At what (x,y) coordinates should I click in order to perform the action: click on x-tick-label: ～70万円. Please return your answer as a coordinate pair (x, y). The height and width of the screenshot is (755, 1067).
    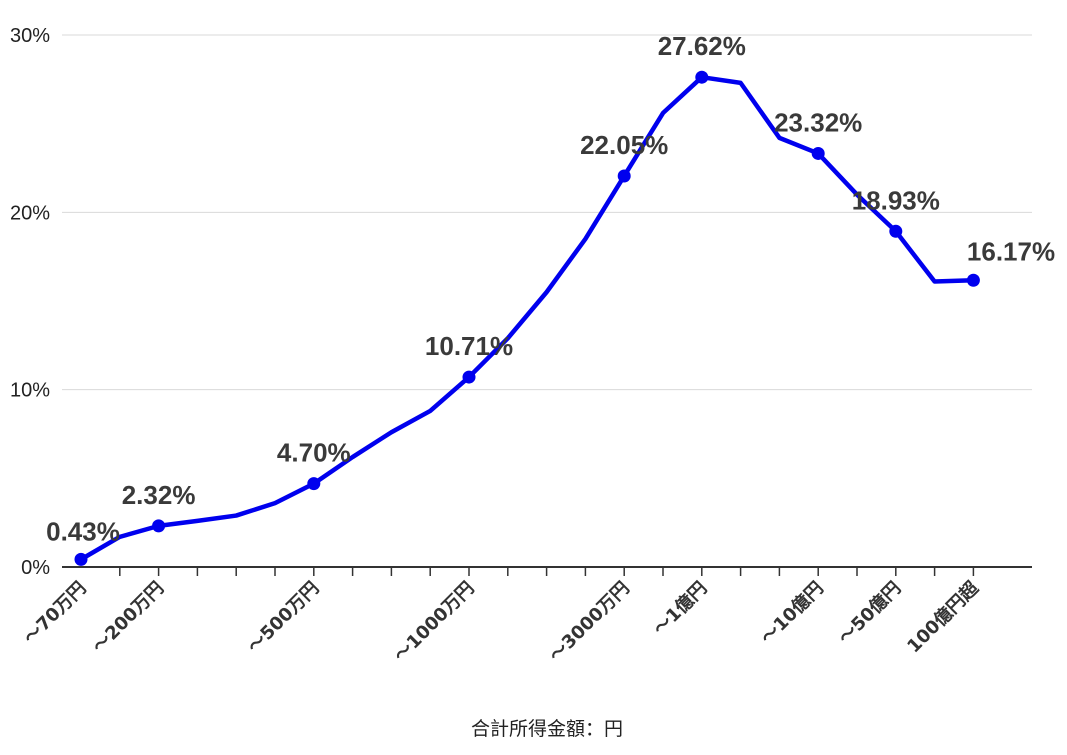
    Looking at the image, I should click on (55, 613).